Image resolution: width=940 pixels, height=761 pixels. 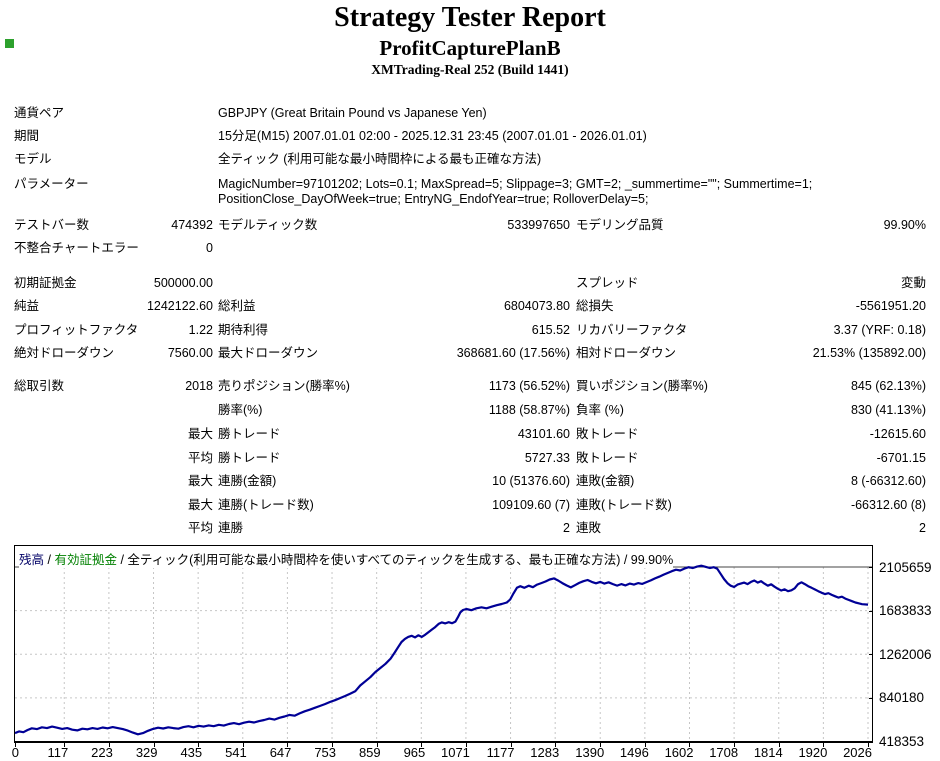 I want to click on row-average-trade: 平均 勝トレード 5727.33 敗トレード -6701.15, so click(x=470, y=460).